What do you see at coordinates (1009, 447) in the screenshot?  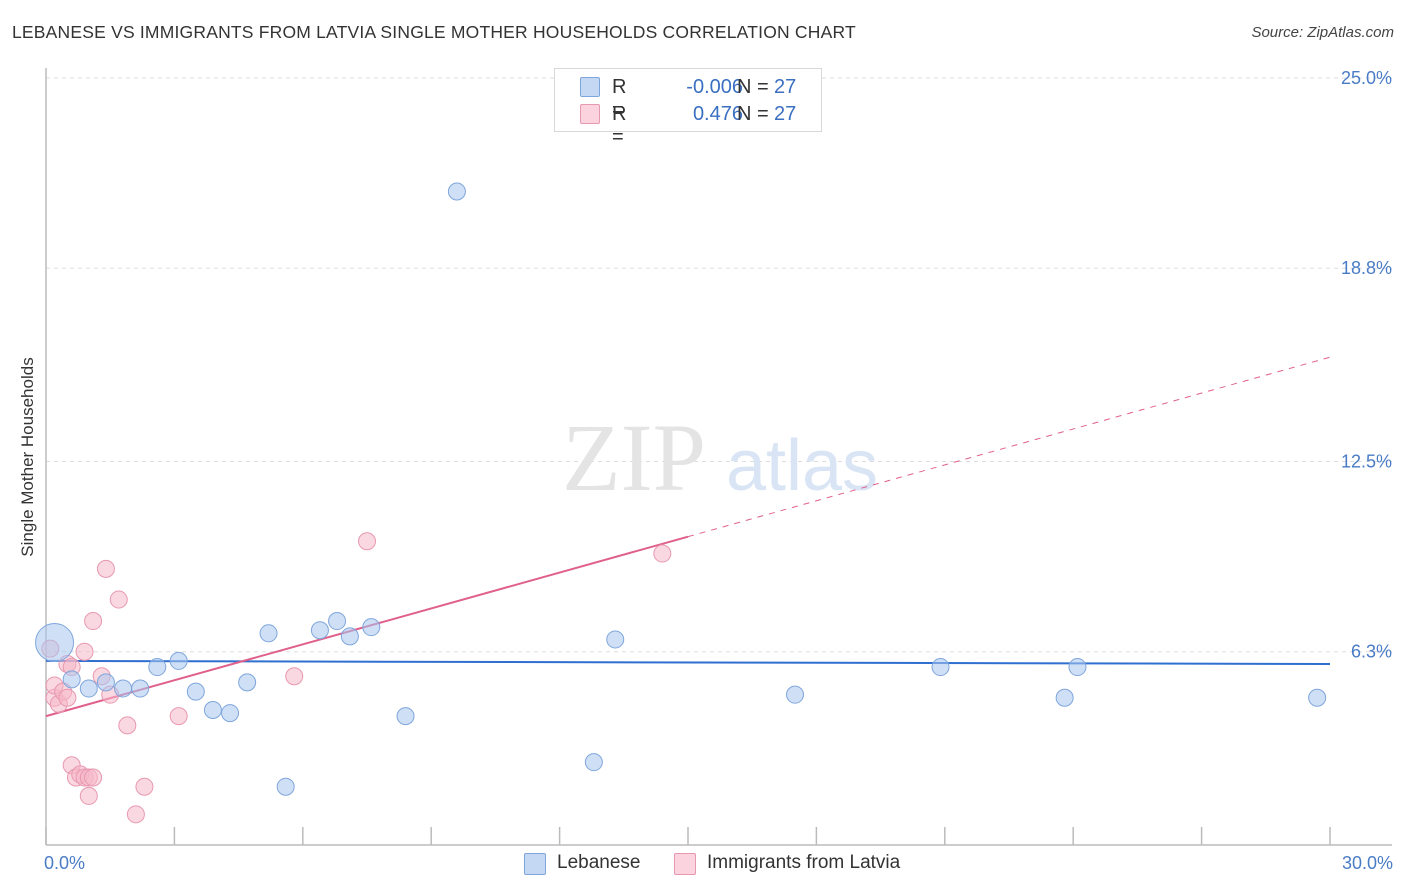 I see `trend-line-latvia-extension` at bounding box center [1009, 447].